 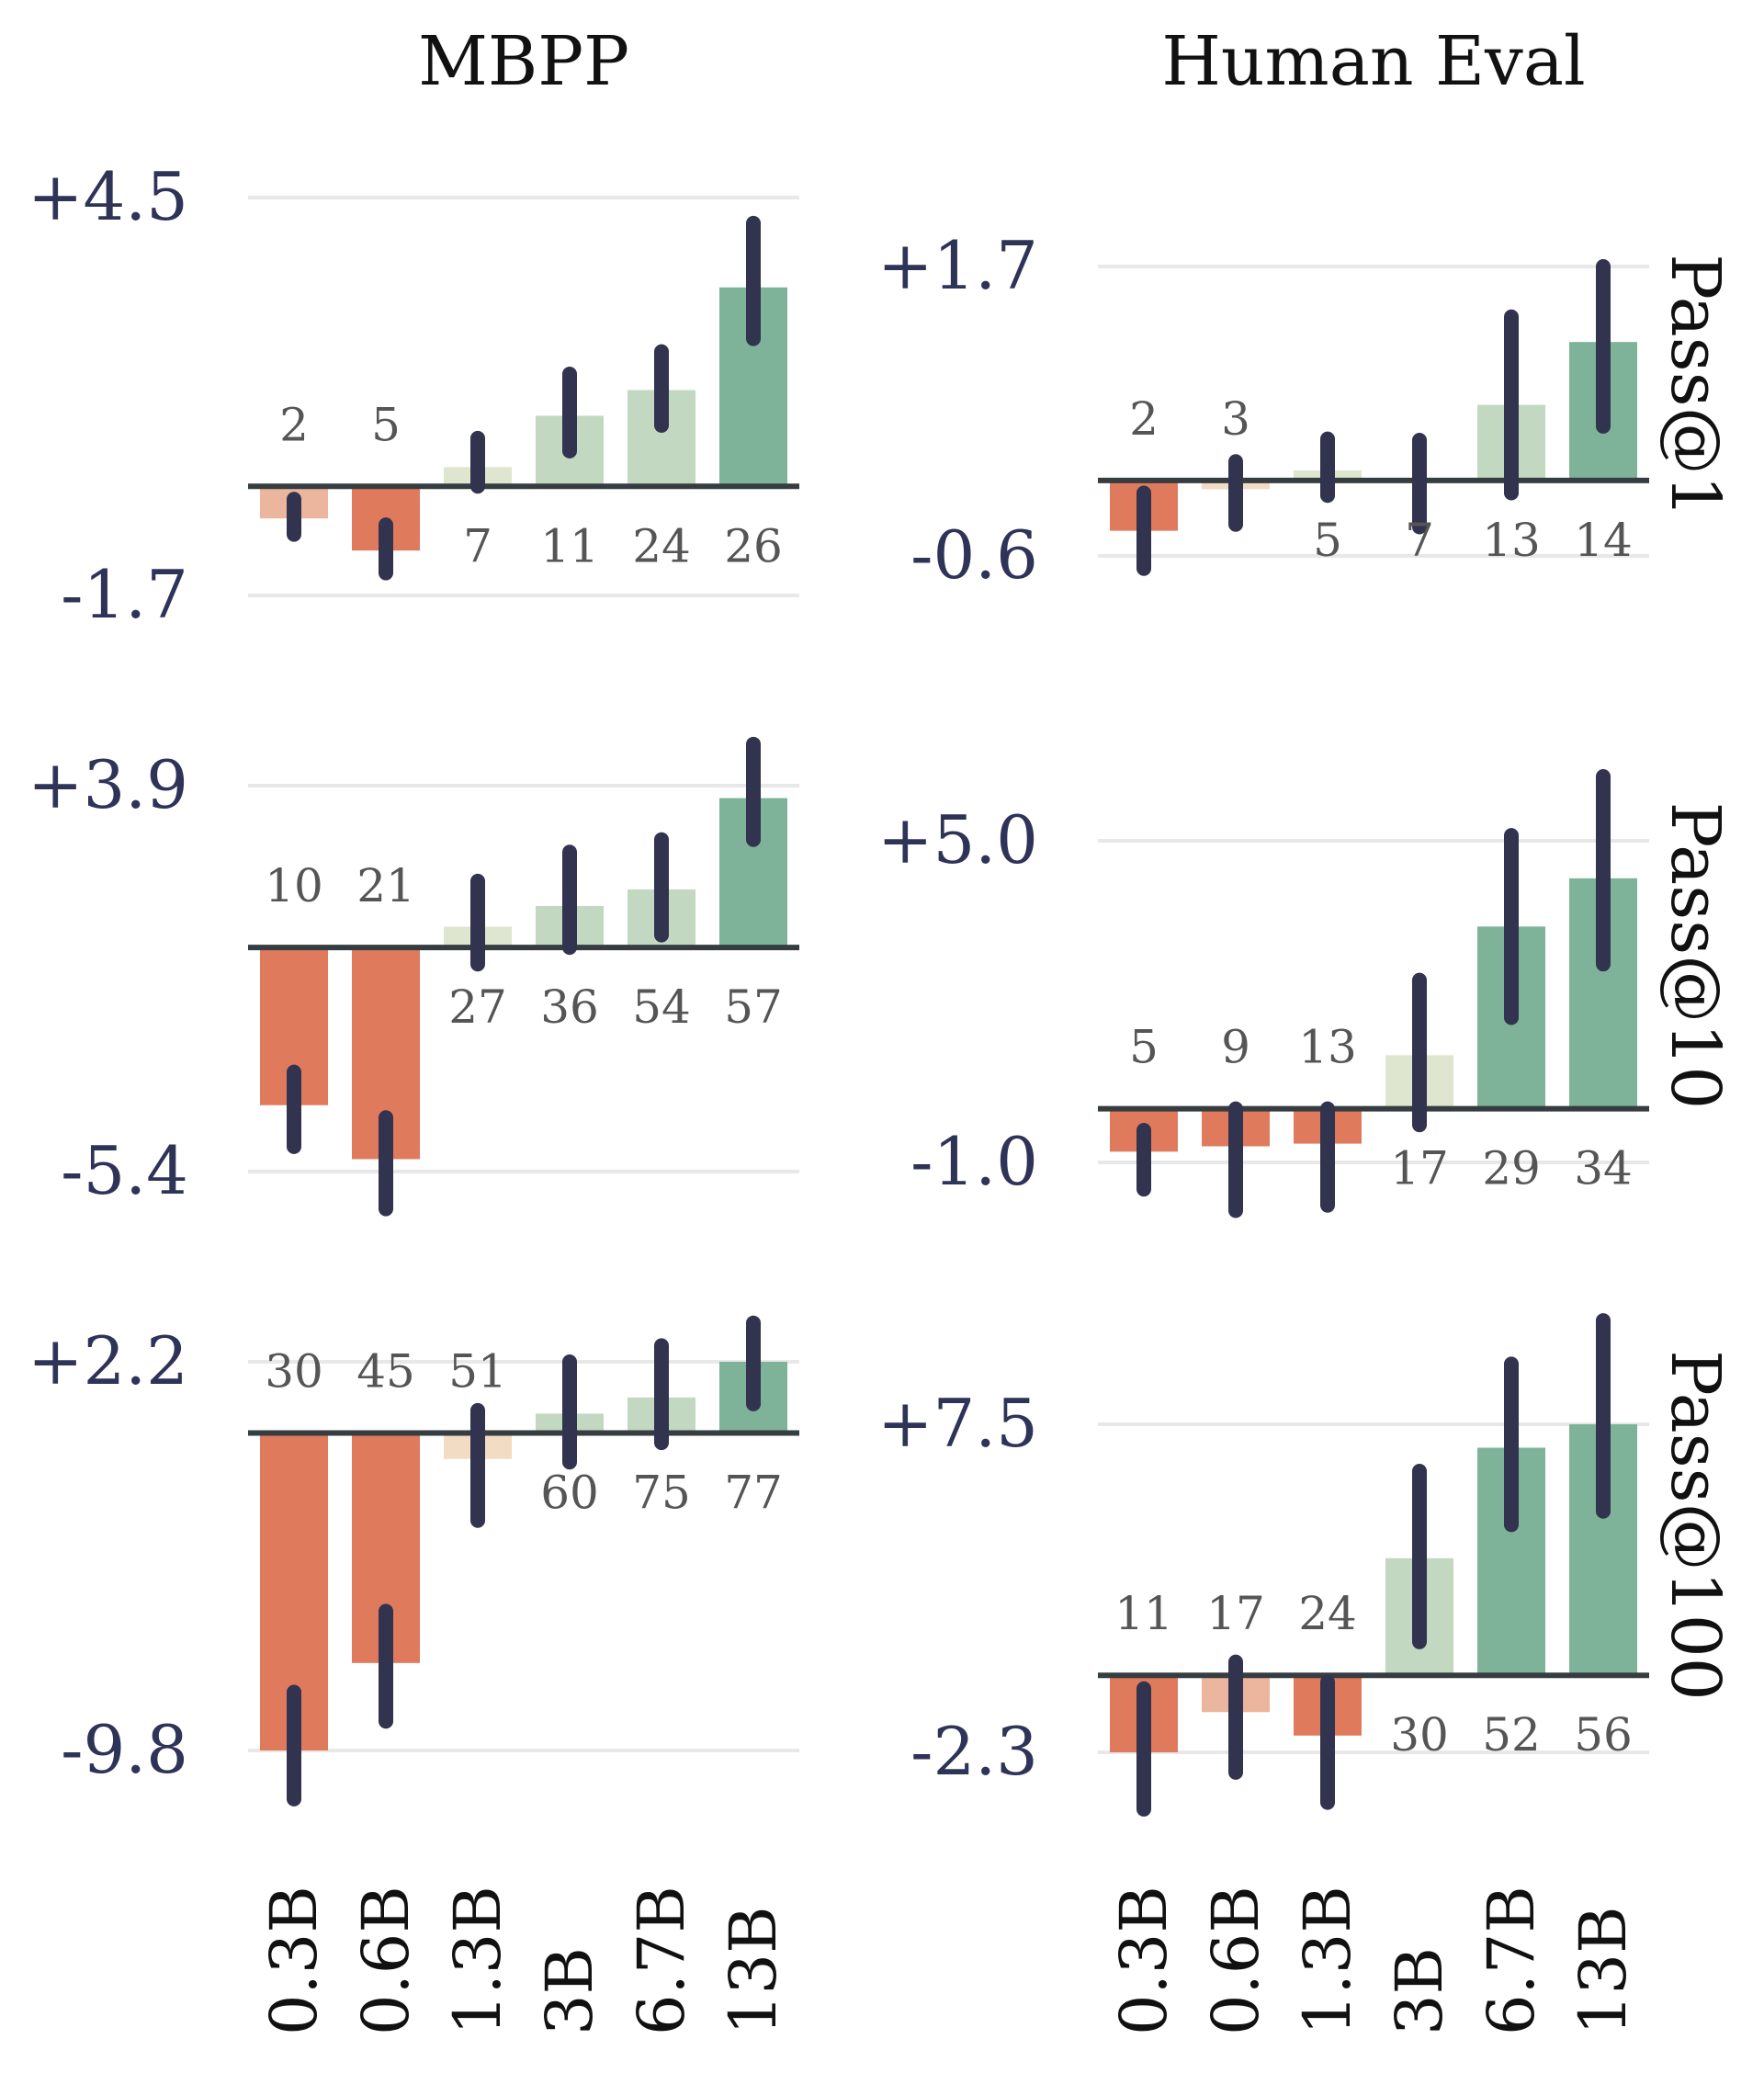 What do you see at coordinates (478, 1007) in the screenshot?
I see `bar-count-label: 27` at bounding box center [478, 1007].